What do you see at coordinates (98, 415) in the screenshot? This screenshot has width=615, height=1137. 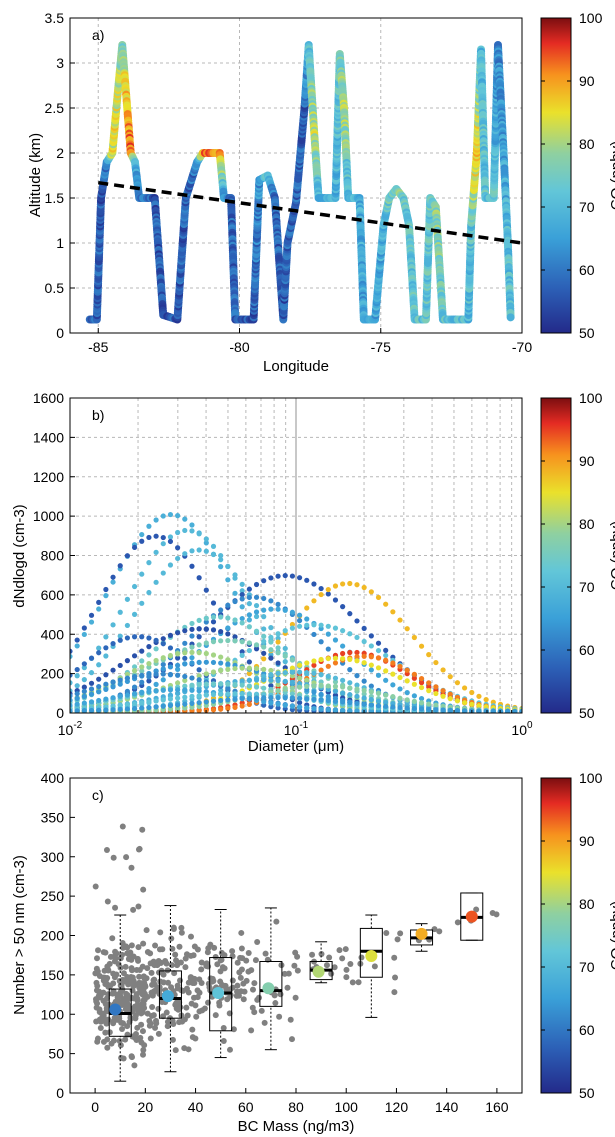 I see `panel-b-label: b)` at bounding box center [98, 415].